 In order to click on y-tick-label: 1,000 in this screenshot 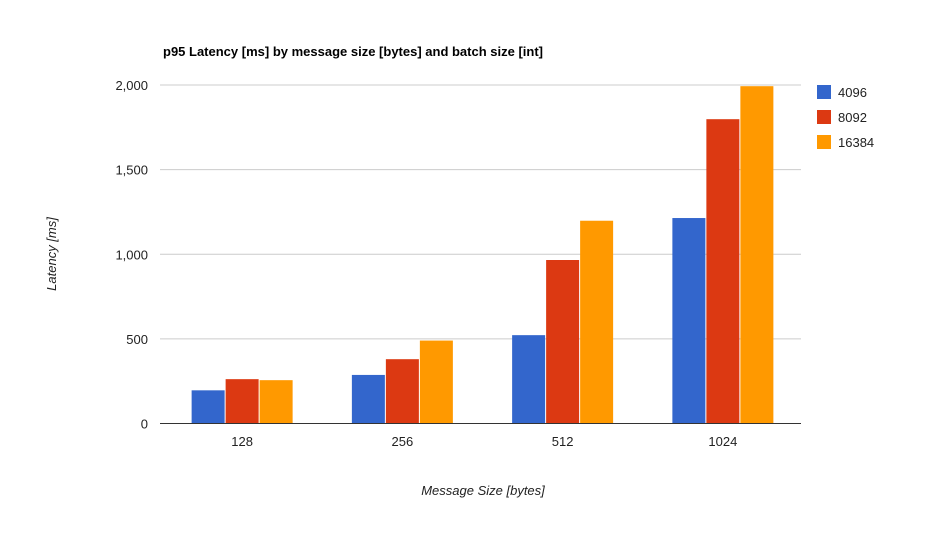, I will do `click(131, 254)`.